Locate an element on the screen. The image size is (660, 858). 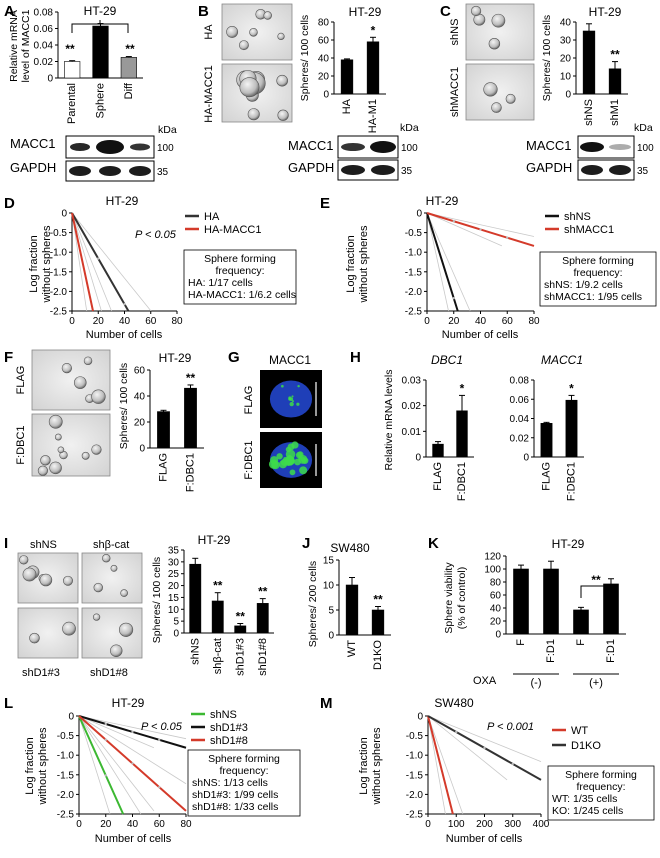
image-label: shβ-cat is located at coordinates (111, 545).